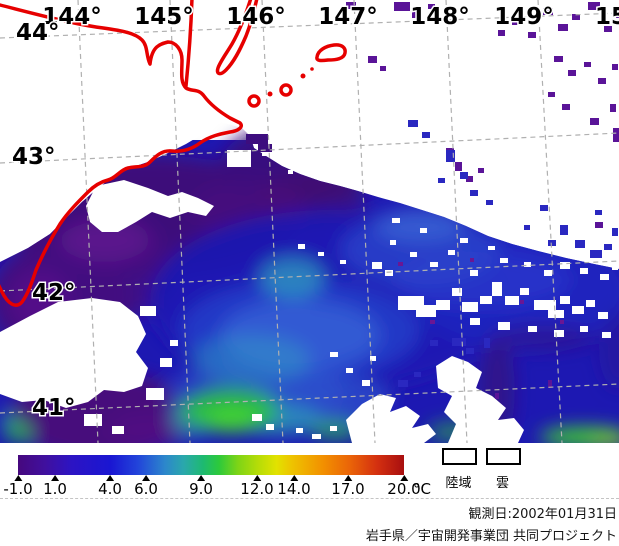 The height and width of the screenshot is (546, 619). Describe the element at coordinates (422, 489) in the screenshot. I see `colorbar-unit: °C` at that location.